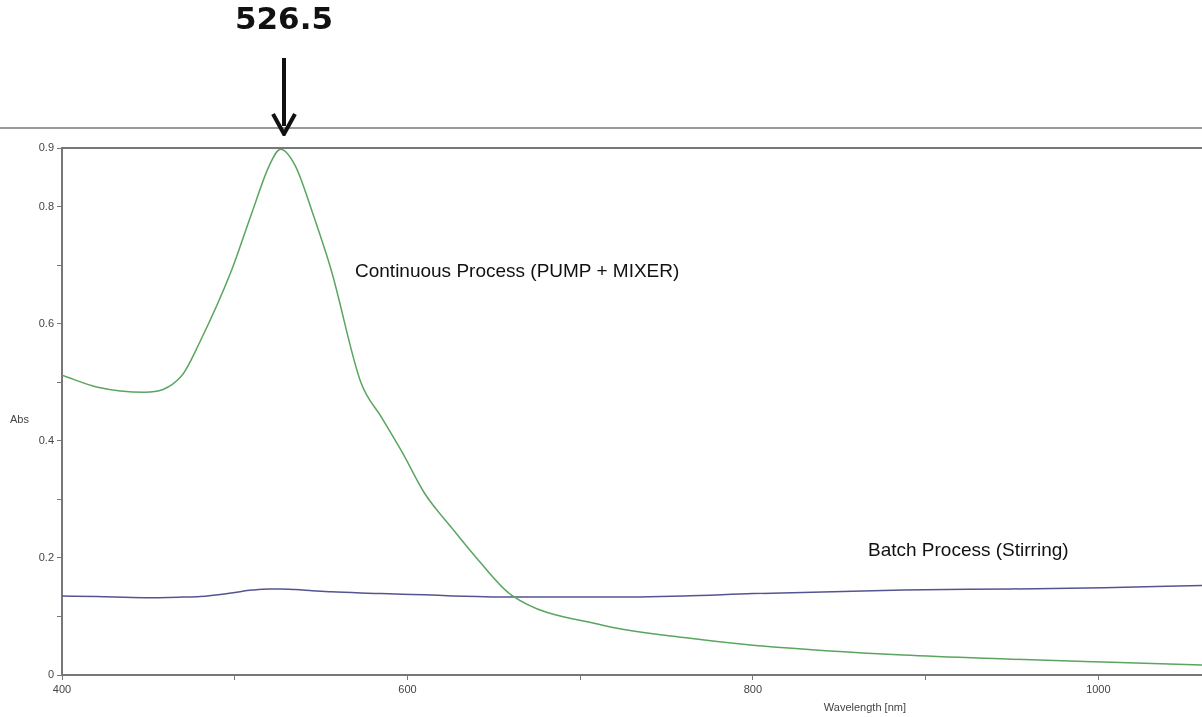 This screenshot has height=717, width=1202. Describe the element at coordinates (46, 147) in the screenshot. I see `y-tick-label: 0.9` at that location.